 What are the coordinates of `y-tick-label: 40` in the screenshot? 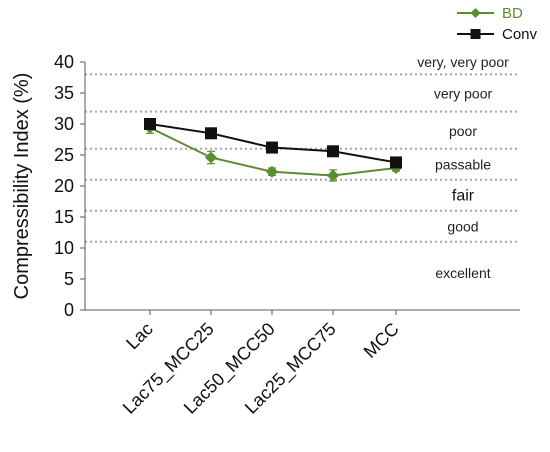 It's located at (64, 62).